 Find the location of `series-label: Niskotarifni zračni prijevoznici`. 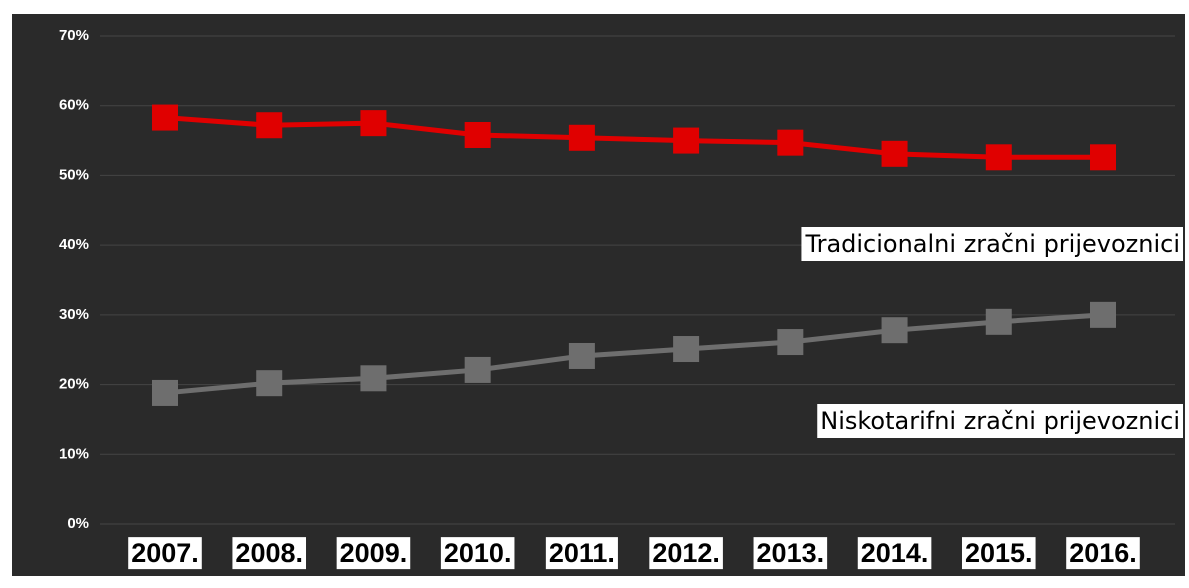

series-label: Niskotarifni zračni prijevoznici is located at coordinates (1000, 421).